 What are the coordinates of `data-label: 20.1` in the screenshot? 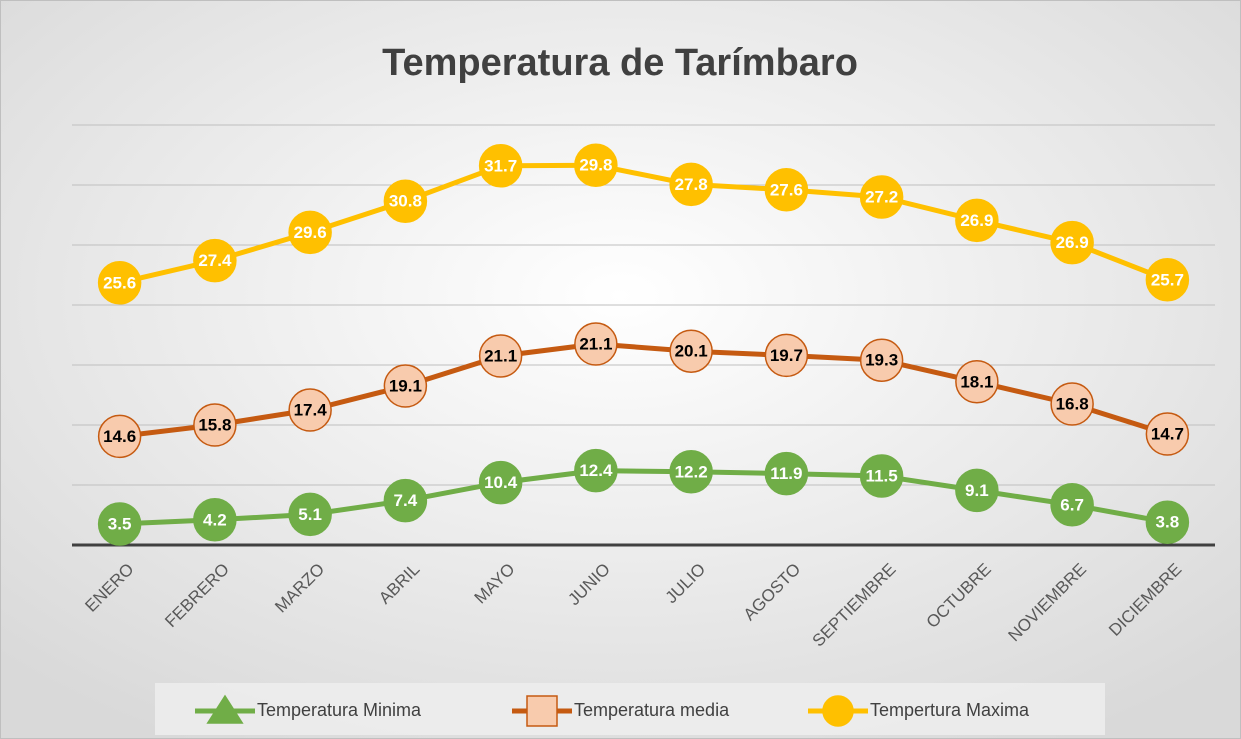 It's located at (691, 351).